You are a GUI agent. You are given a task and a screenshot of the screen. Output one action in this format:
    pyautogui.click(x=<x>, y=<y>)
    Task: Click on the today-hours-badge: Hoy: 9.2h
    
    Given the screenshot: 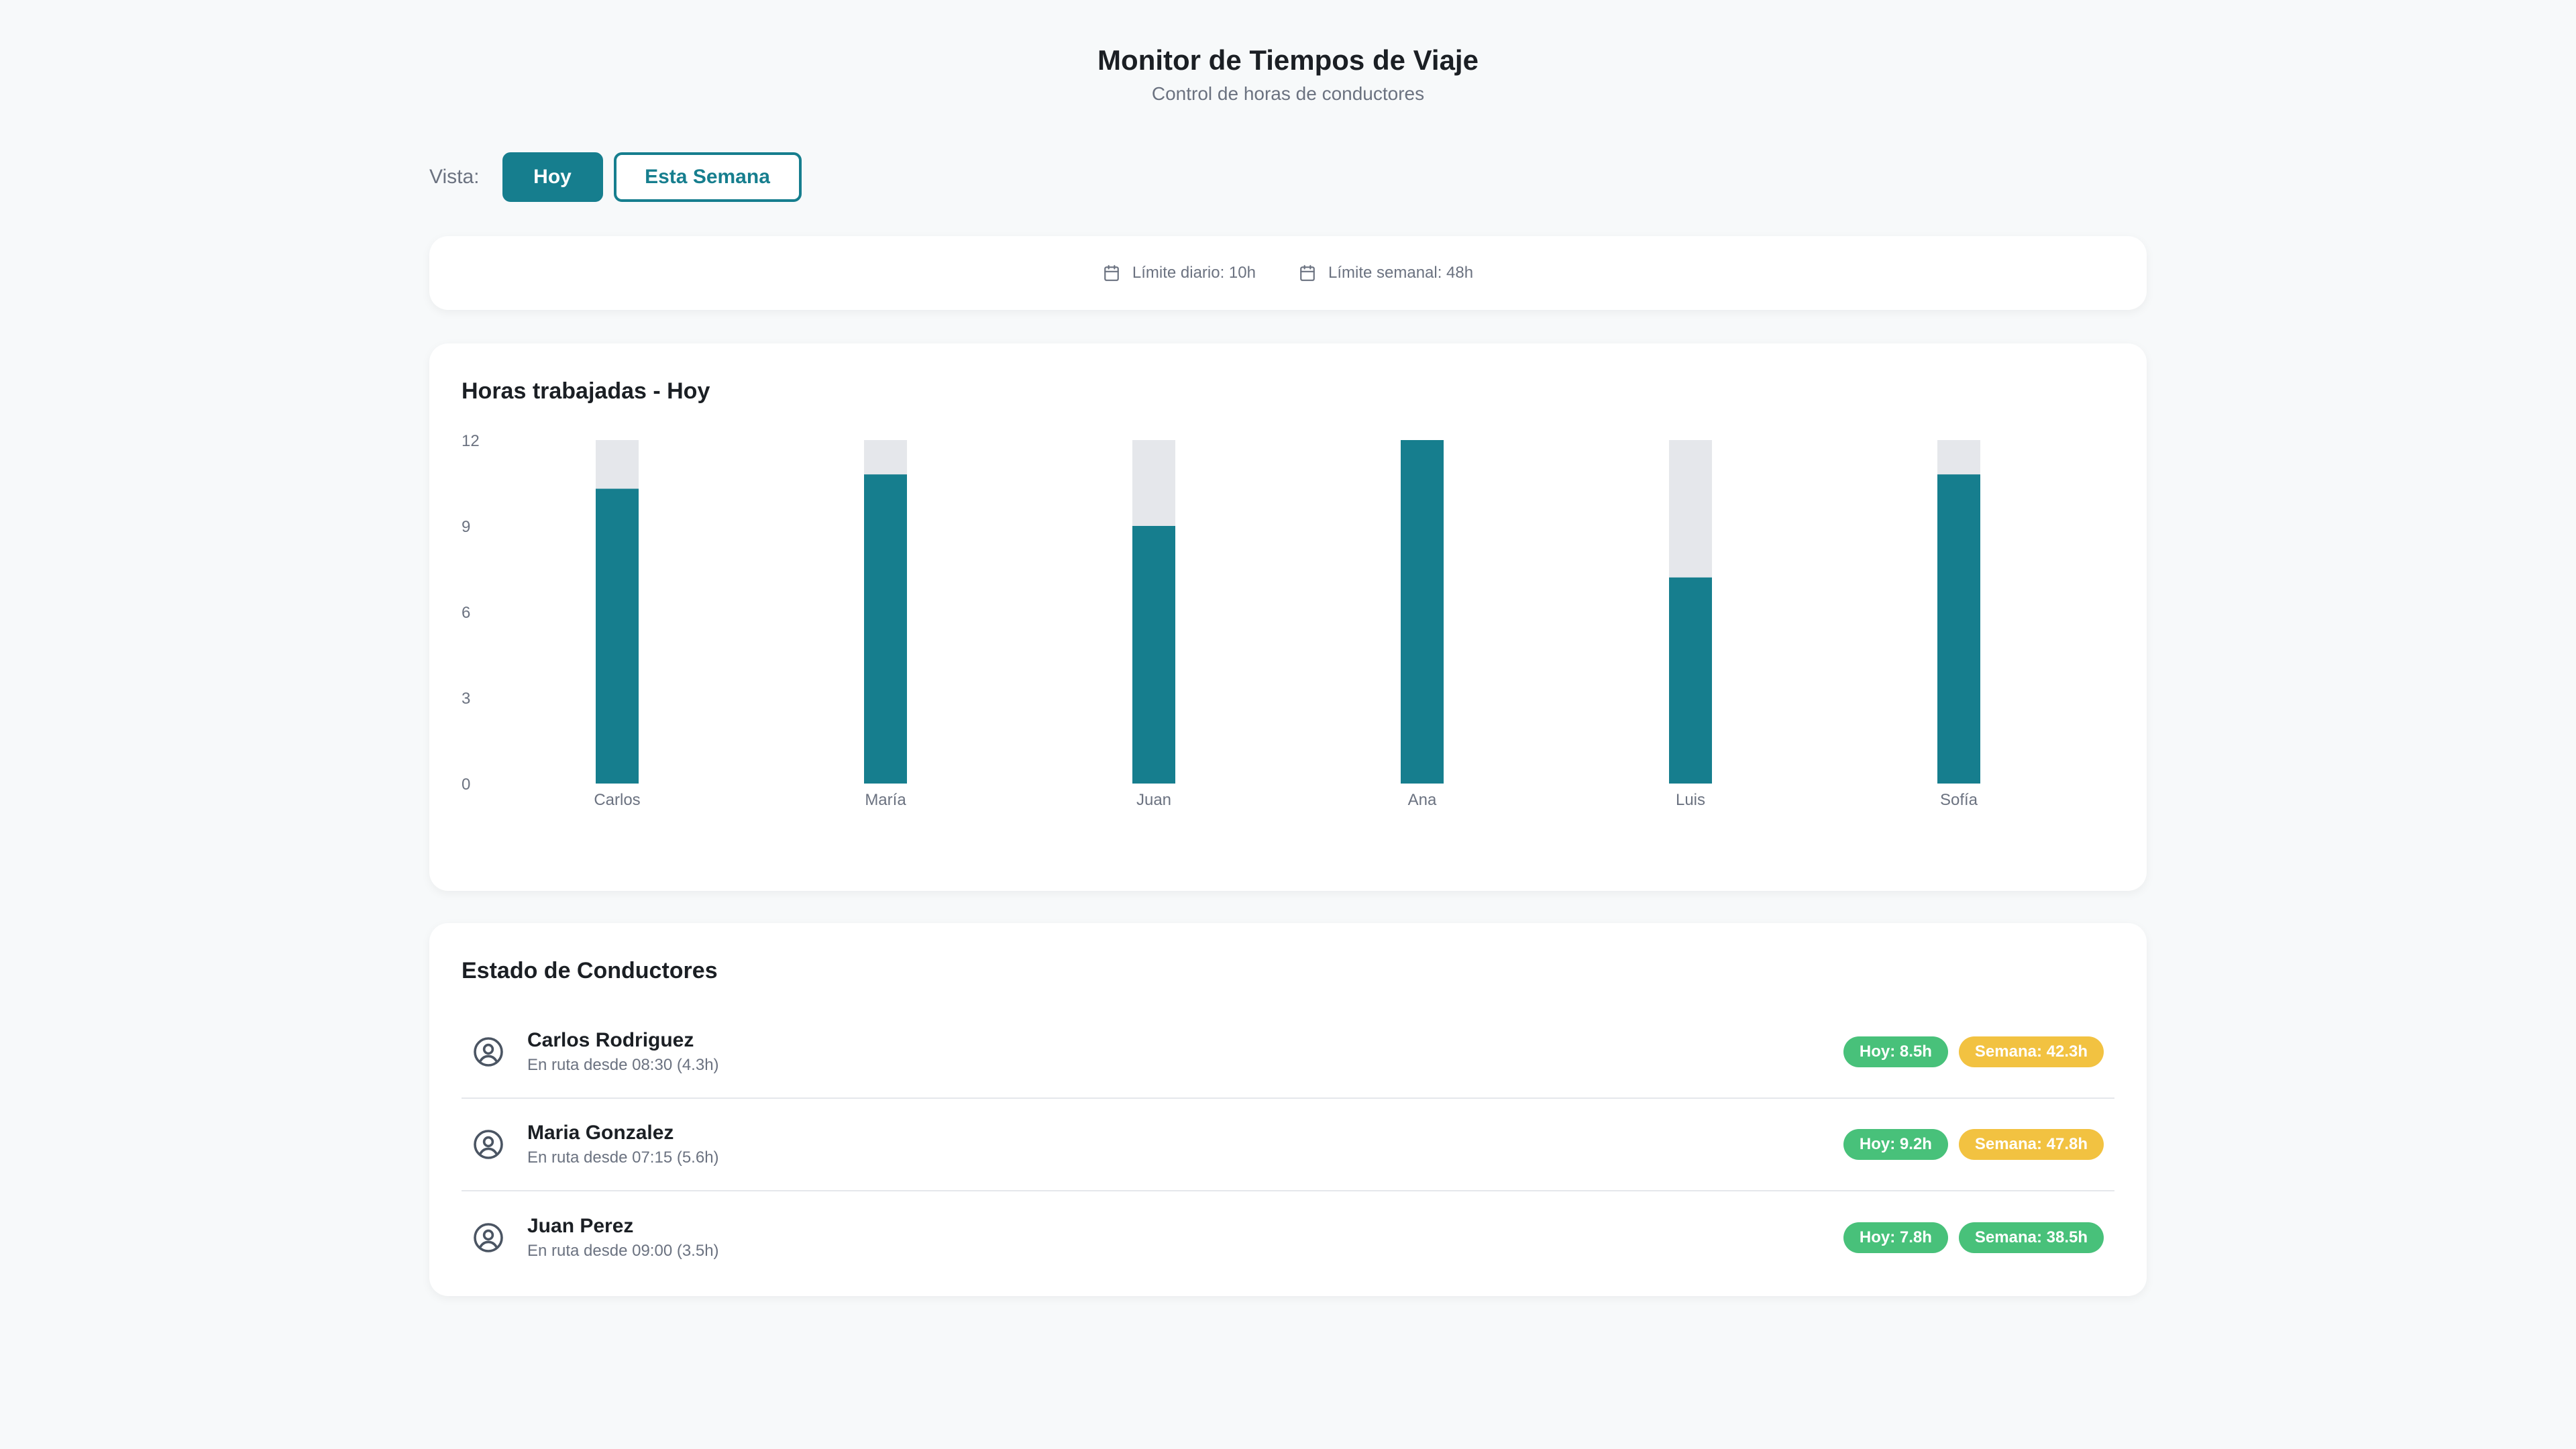 What is the action you would take?
    pyautogui.click(x=1895, y=1144)
    